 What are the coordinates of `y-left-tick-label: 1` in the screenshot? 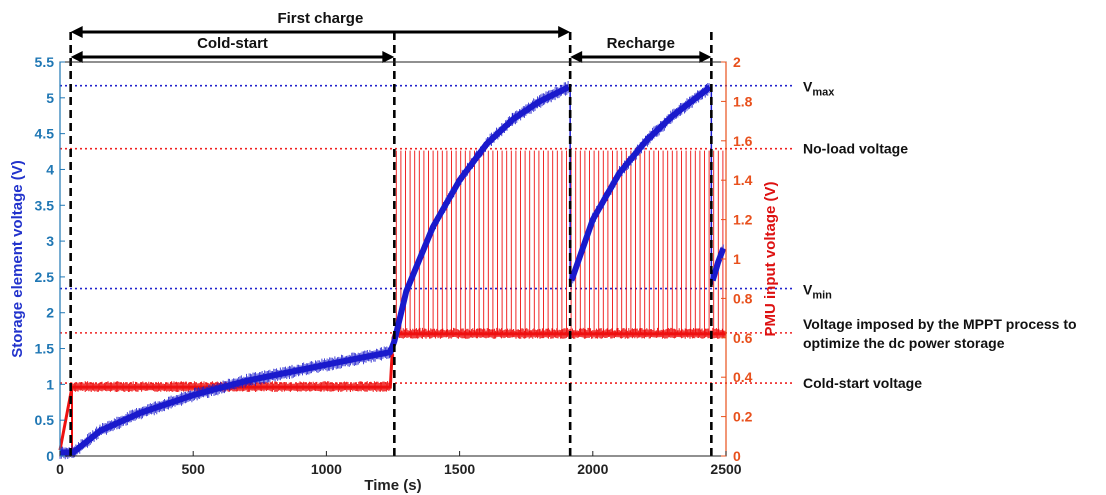 It's located at (50, 384).